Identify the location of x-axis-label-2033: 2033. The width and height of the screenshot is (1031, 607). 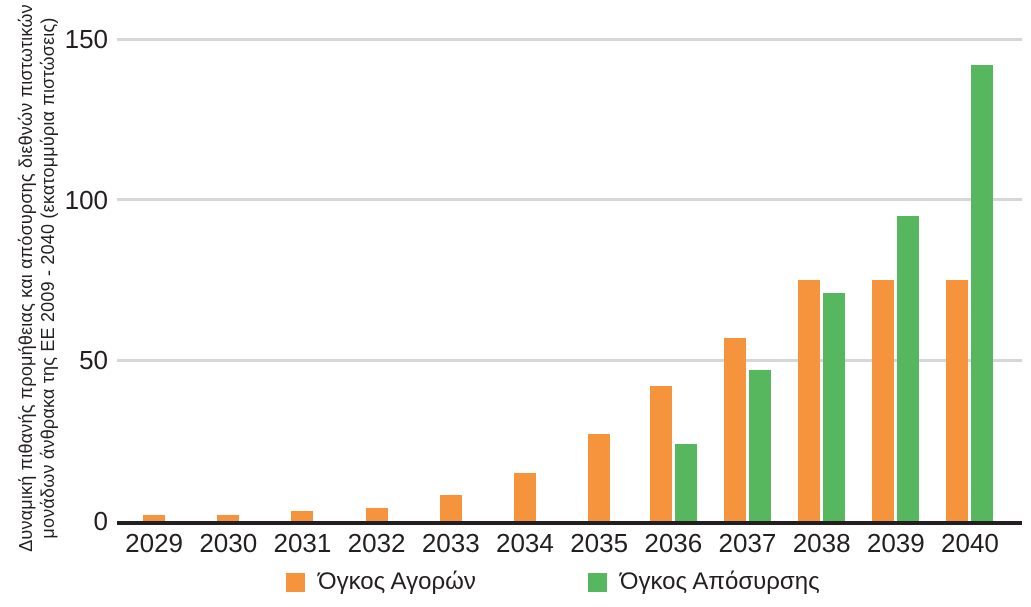
(450, 543).